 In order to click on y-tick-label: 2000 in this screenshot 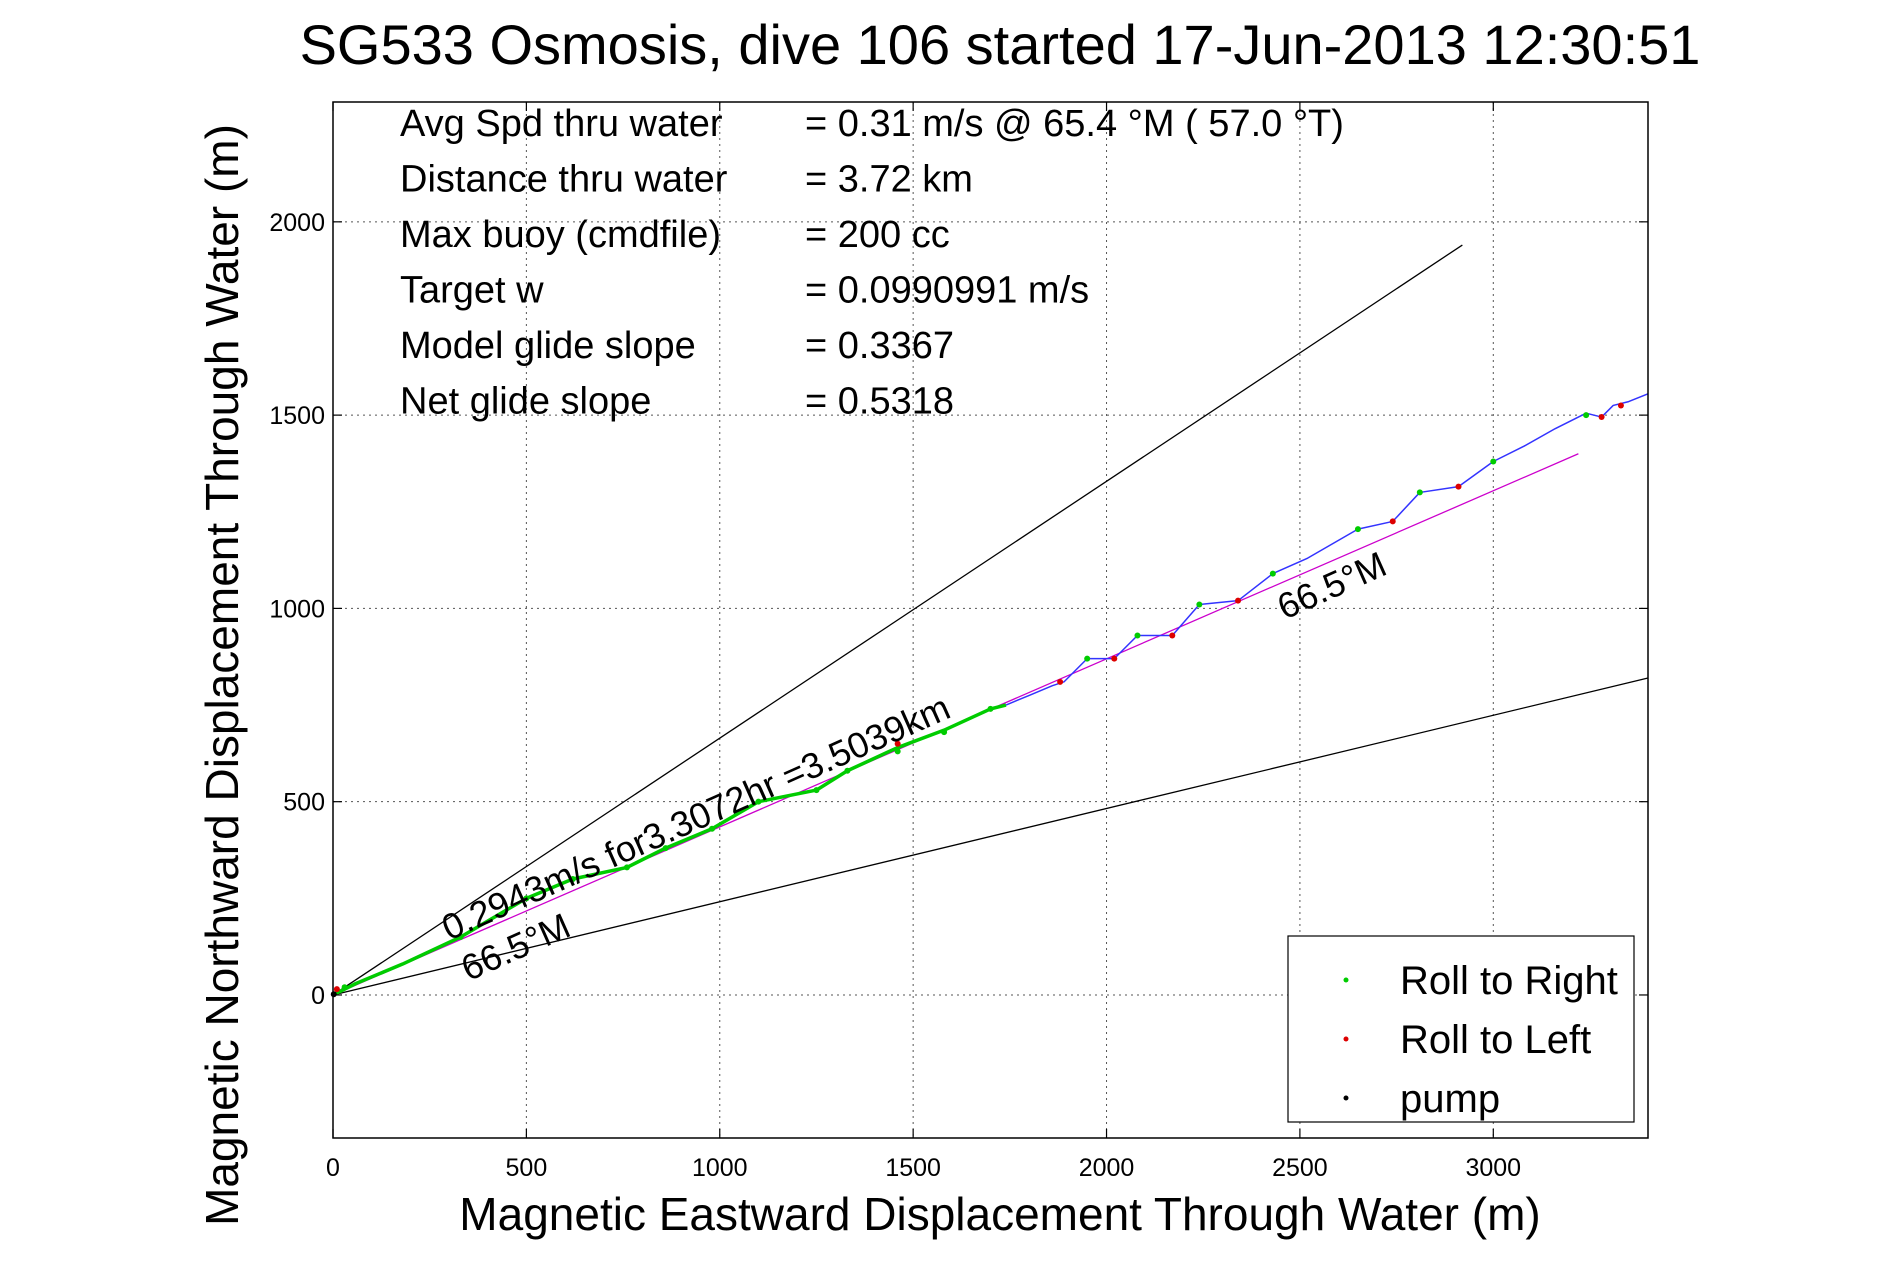, I will do `click(297, 223)`.